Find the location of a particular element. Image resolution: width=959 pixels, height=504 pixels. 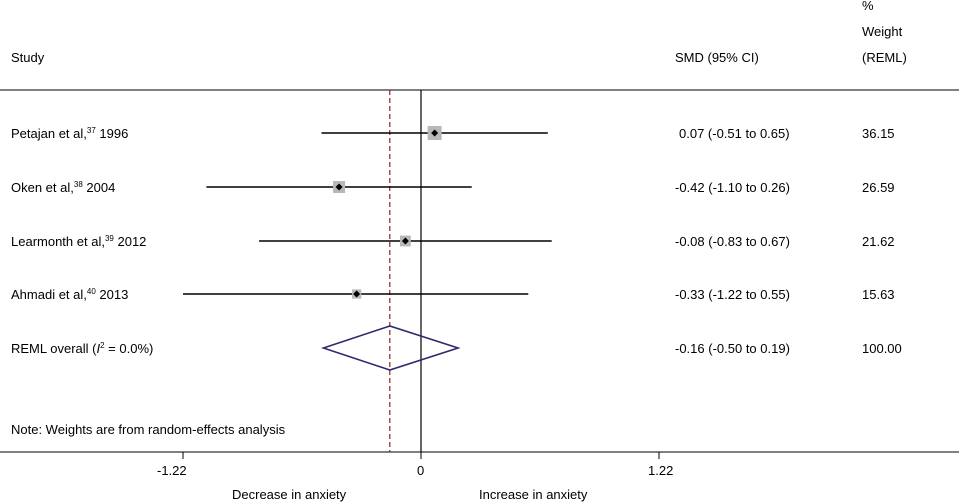

x-tick-label-pos: 1.22 is located at coordinates (661, 470).